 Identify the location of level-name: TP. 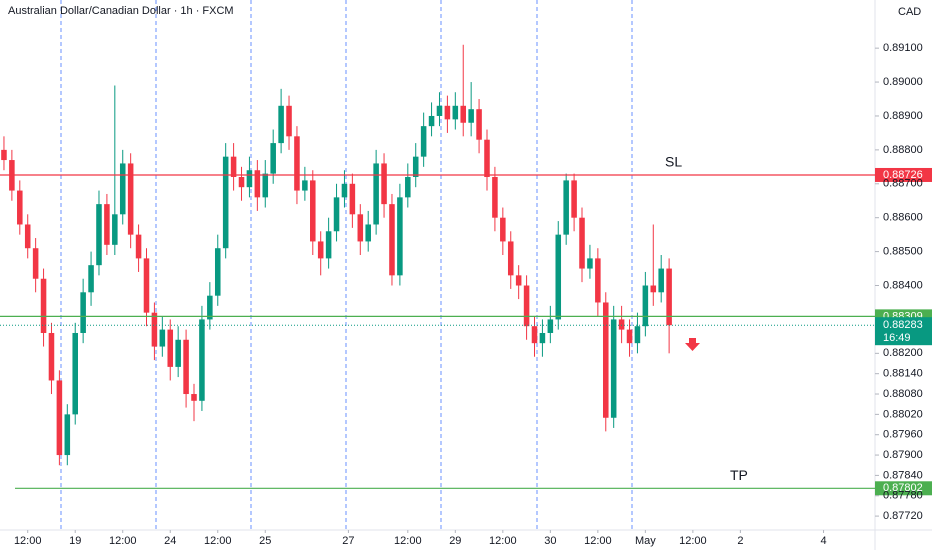
(739, 475).